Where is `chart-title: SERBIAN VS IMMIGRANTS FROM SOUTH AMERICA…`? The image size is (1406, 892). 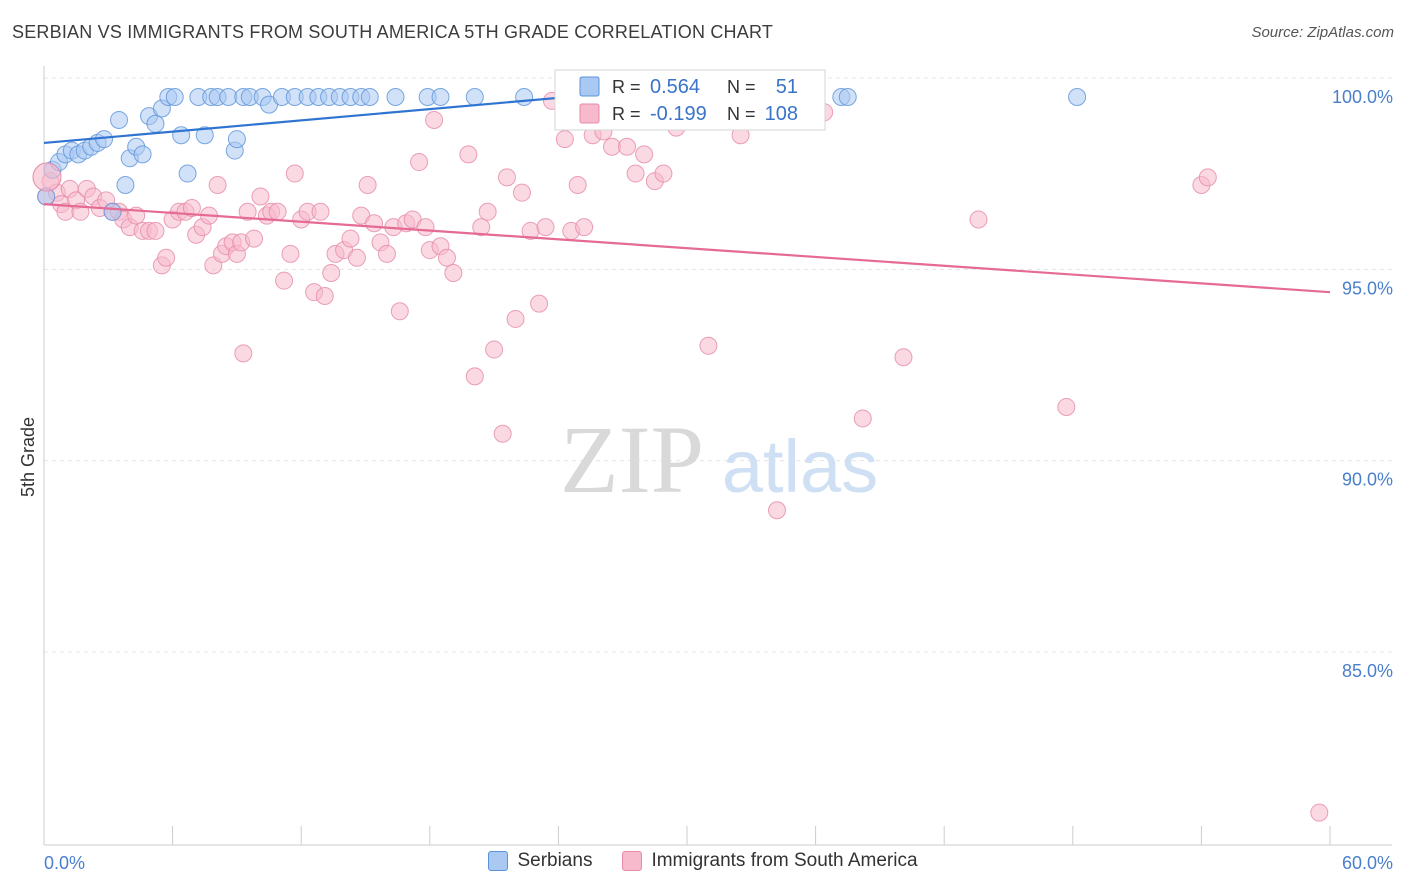
chart-title: SERBIAN VS IMMIGRANTS FROM SOUTH AMERICA… is located at coordinates (393, 32).